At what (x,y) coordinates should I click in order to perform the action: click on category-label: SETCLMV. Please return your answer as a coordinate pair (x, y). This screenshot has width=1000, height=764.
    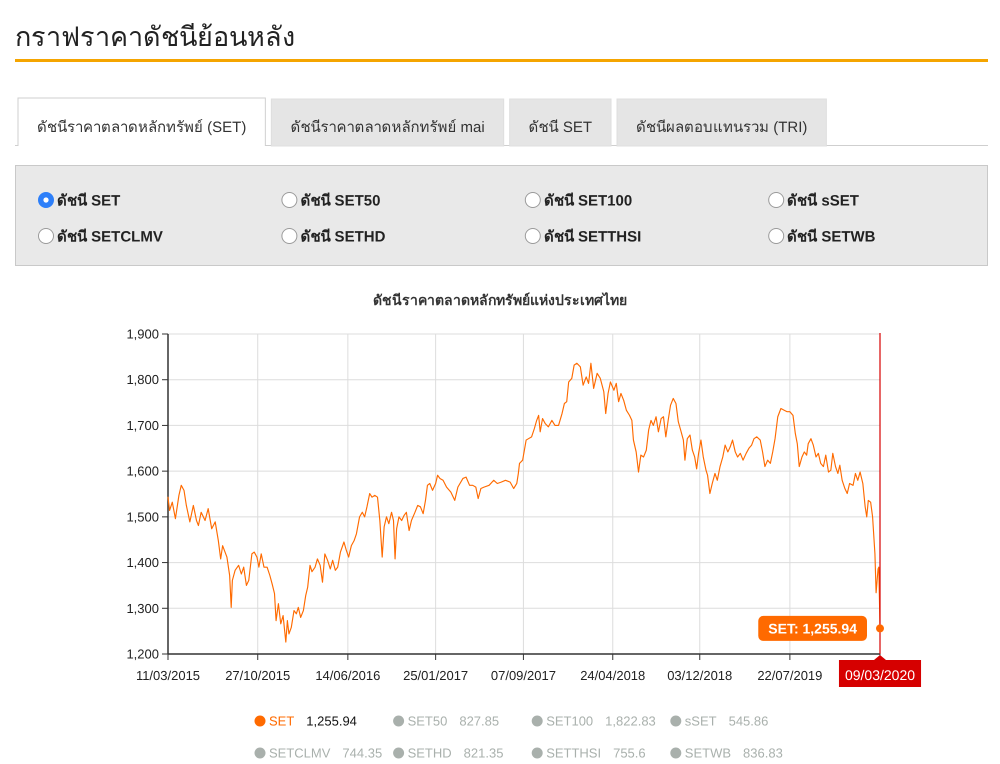
    Looking at the image, I should click on (300, 753).